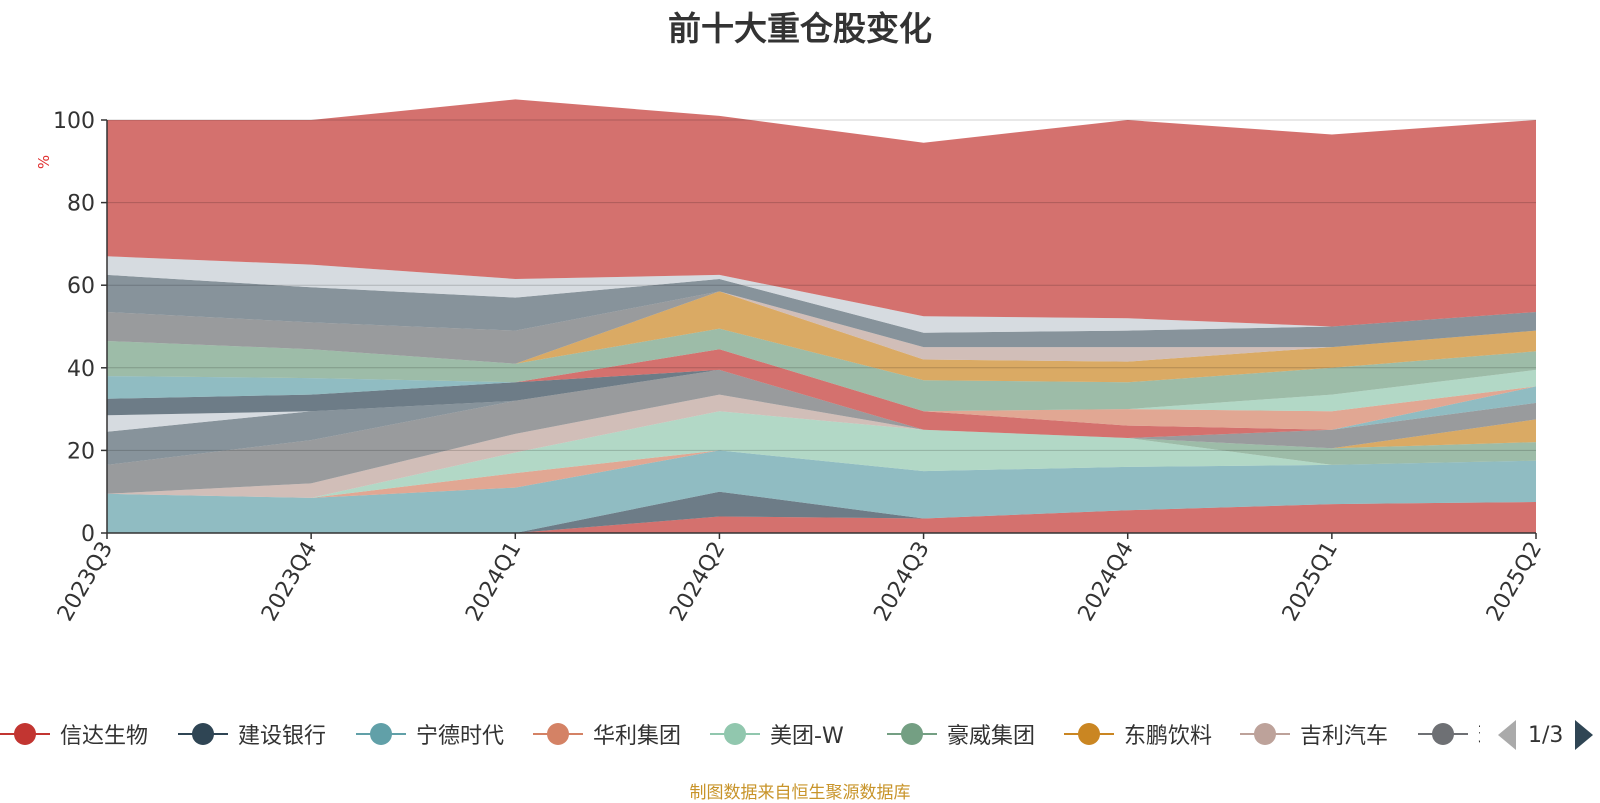 The image size is (1600, 803). I want to click on legend-item: 理, so click(1449, 734).